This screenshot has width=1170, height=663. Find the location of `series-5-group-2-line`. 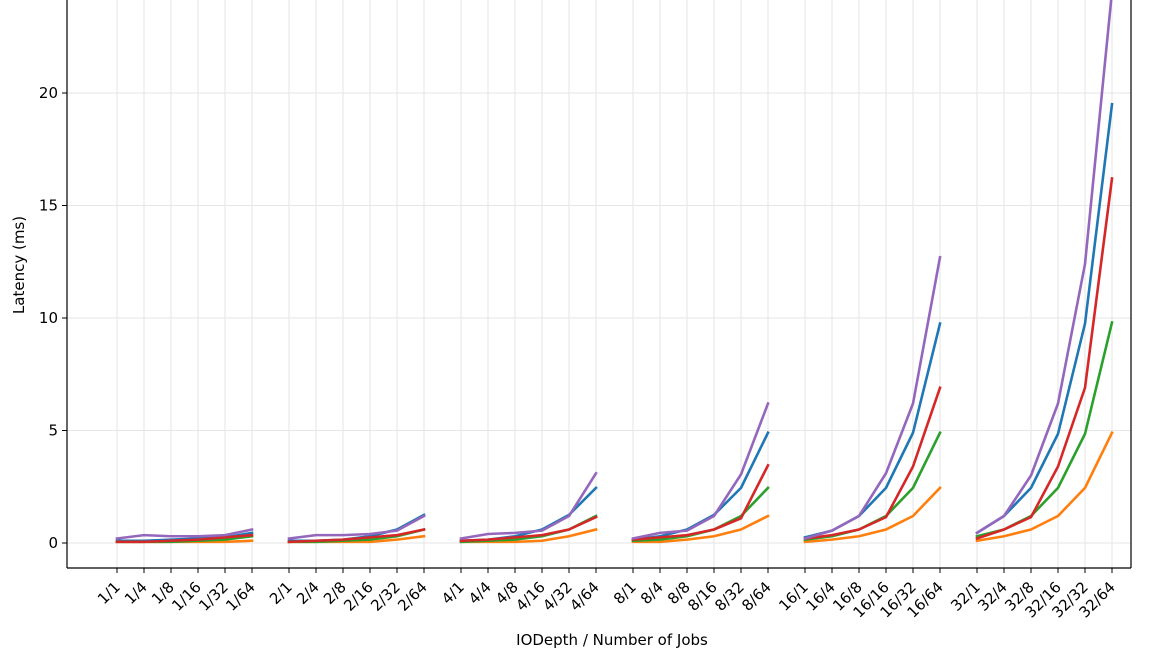

series-5-group-2-line is located at coordinates (356, 527).